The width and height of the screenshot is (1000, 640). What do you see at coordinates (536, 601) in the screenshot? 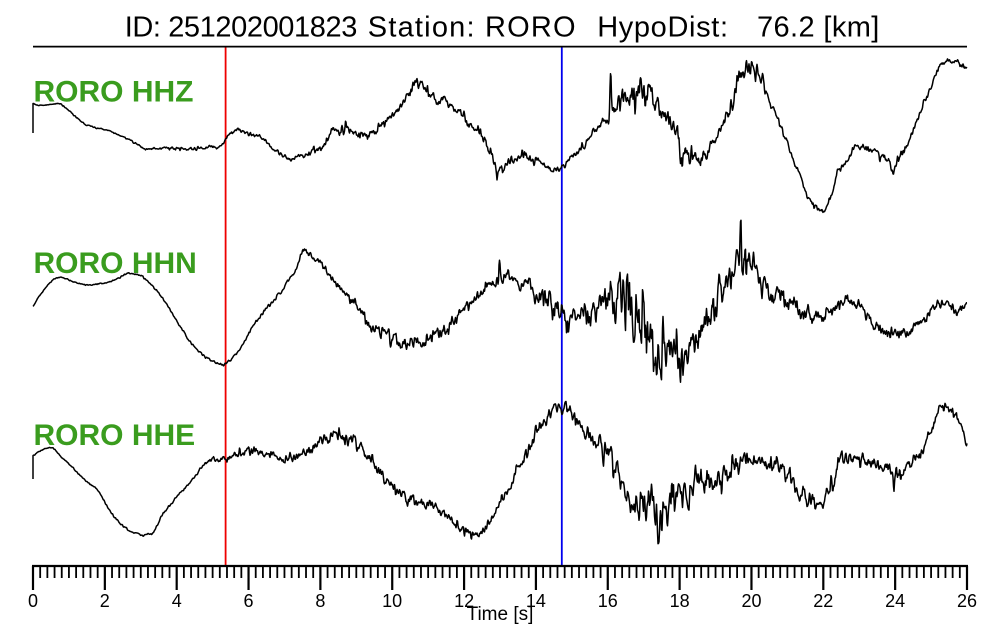
I see `svg-text: 14` at bounding box center [536, 601].